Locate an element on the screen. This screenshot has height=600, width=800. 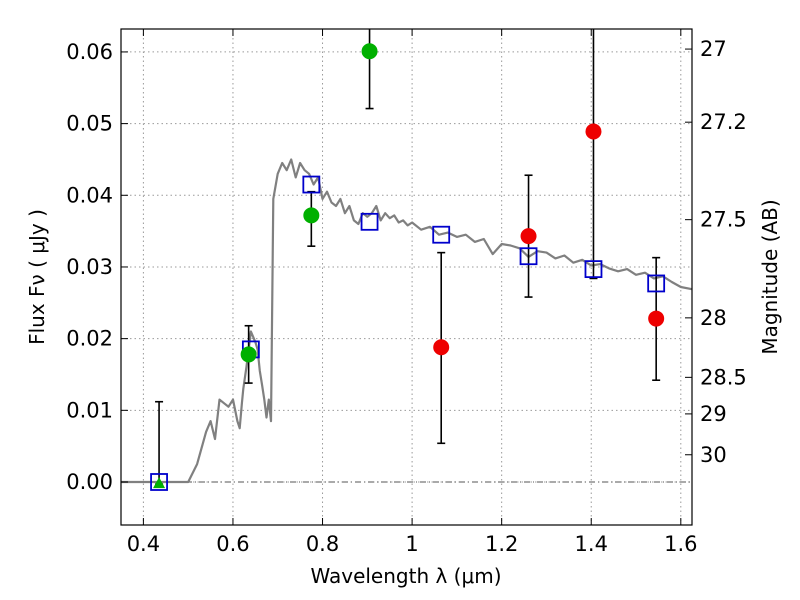
y-tick-label: 0.06 is located at coordinates (89, 52).